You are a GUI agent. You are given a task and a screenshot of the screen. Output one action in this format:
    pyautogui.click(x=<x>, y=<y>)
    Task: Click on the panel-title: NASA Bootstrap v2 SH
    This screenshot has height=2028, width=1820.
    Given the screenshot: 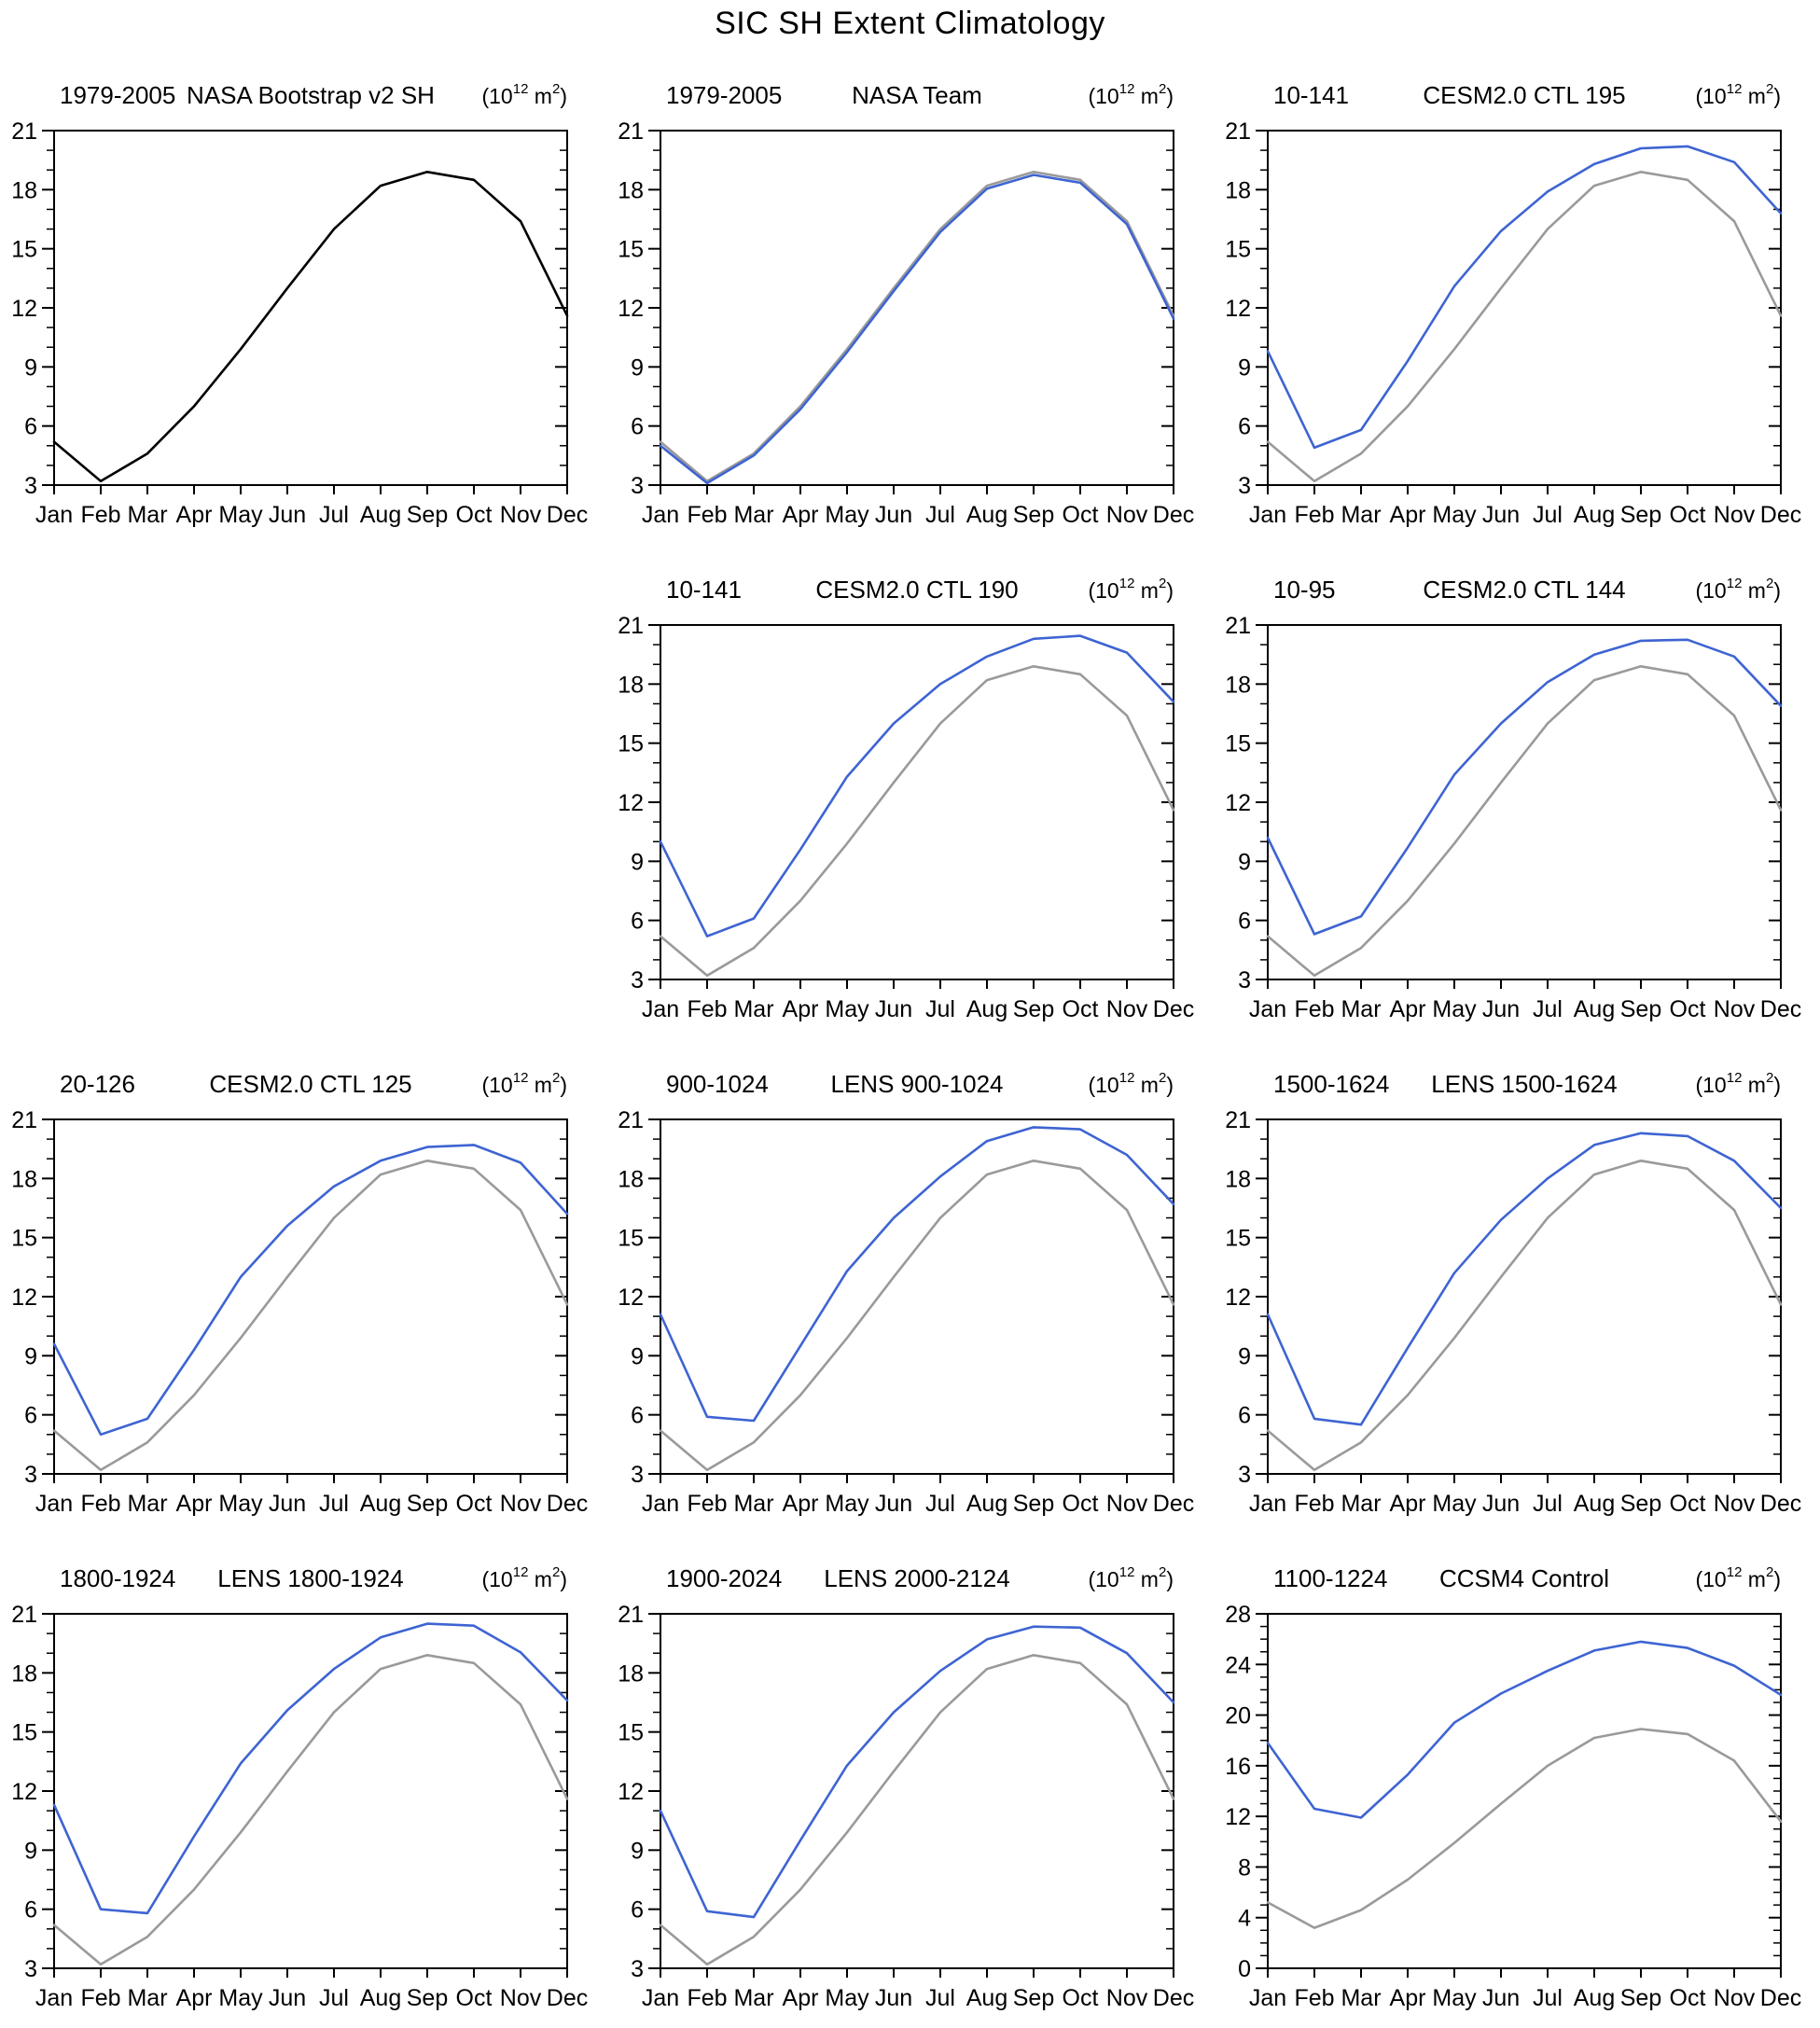 What is the action you would take?
    pyautogui.click(x=311, y=95)
    